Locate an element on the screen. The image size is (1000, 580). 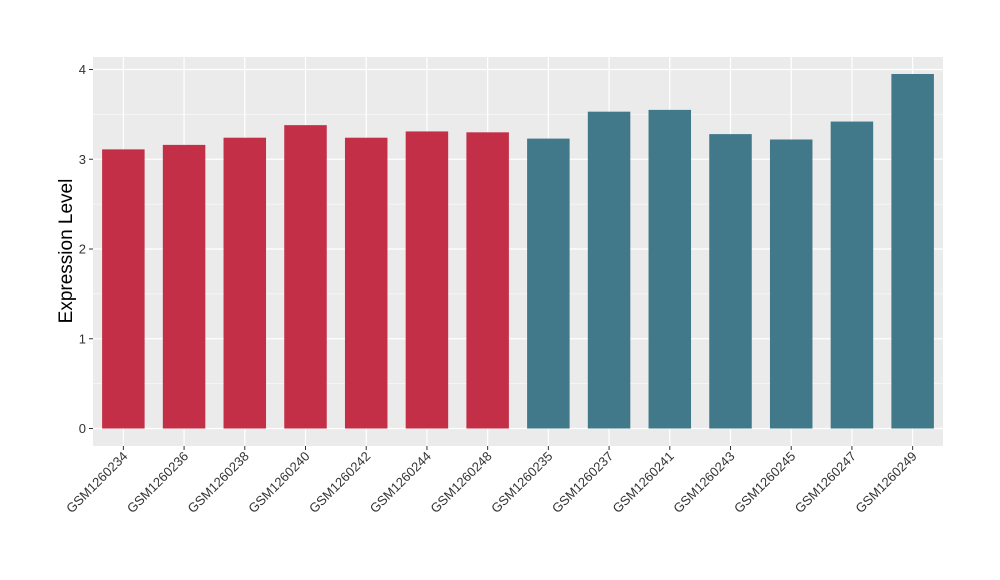
y-tick-label: 3 is located at coordinates (82, 159).